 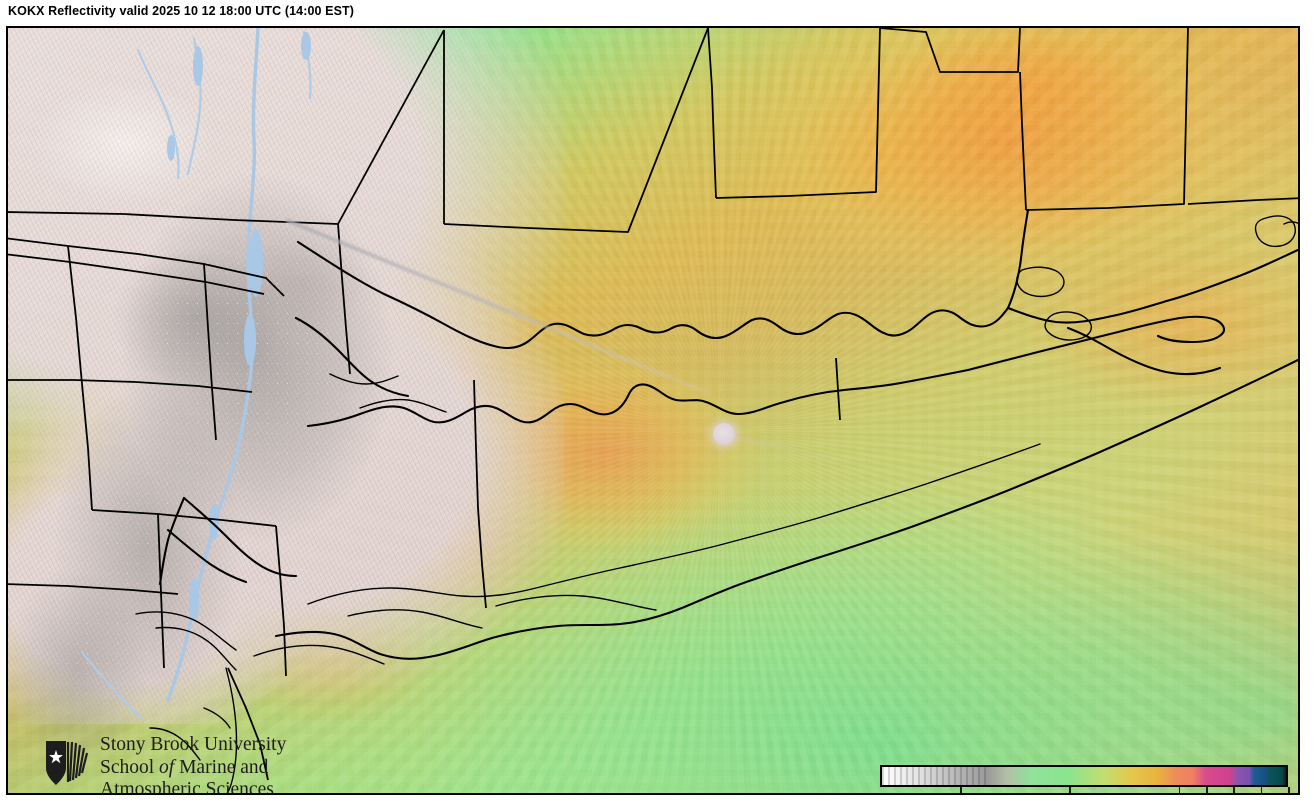 I want to click on colorbar-gradient, so click(x=1084, y=776).